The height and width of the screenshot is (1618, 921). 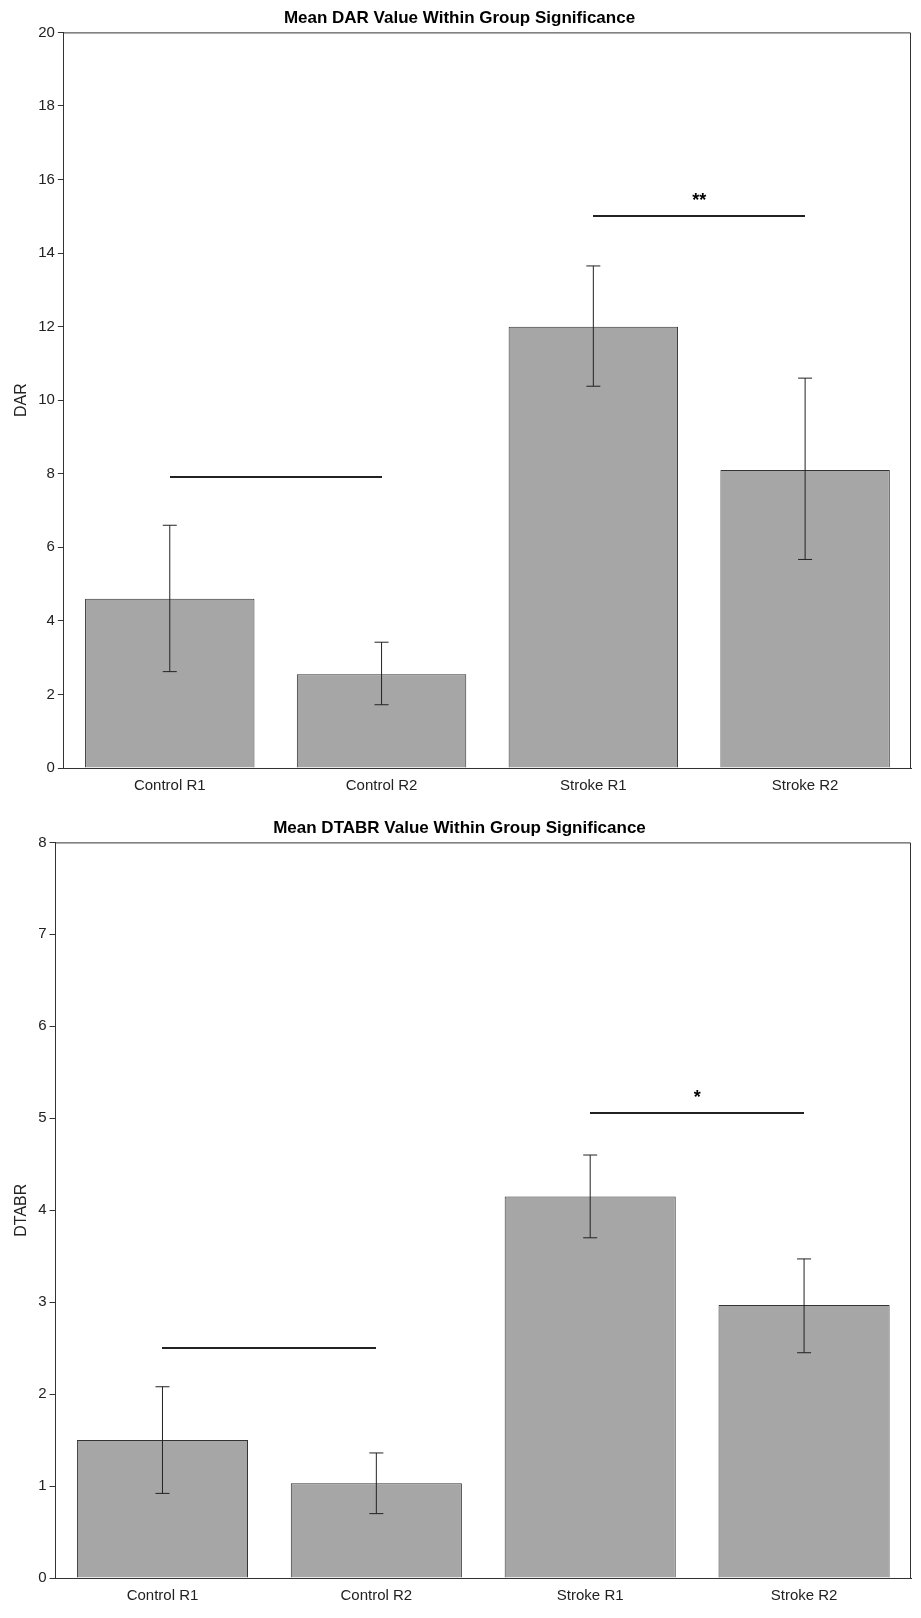 I want to click on y-tick-label: 10, so click(x=46, y=399).